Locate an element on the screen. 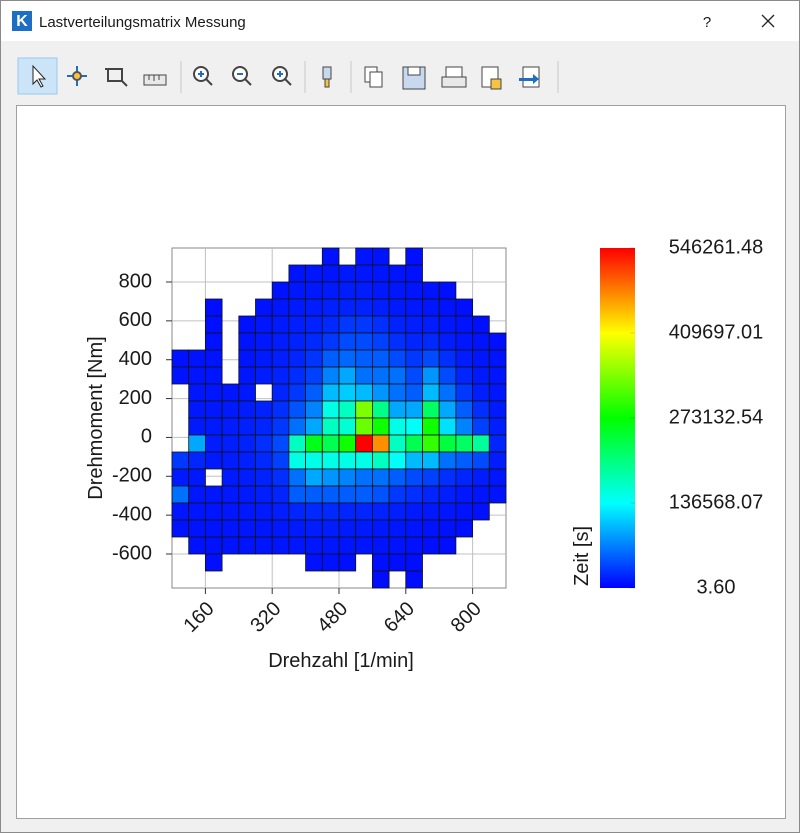 Image resolution: width=800 pixels, height=833 pixels. colorbar-title: Zeit [s] is located at coordinates (582, 556).